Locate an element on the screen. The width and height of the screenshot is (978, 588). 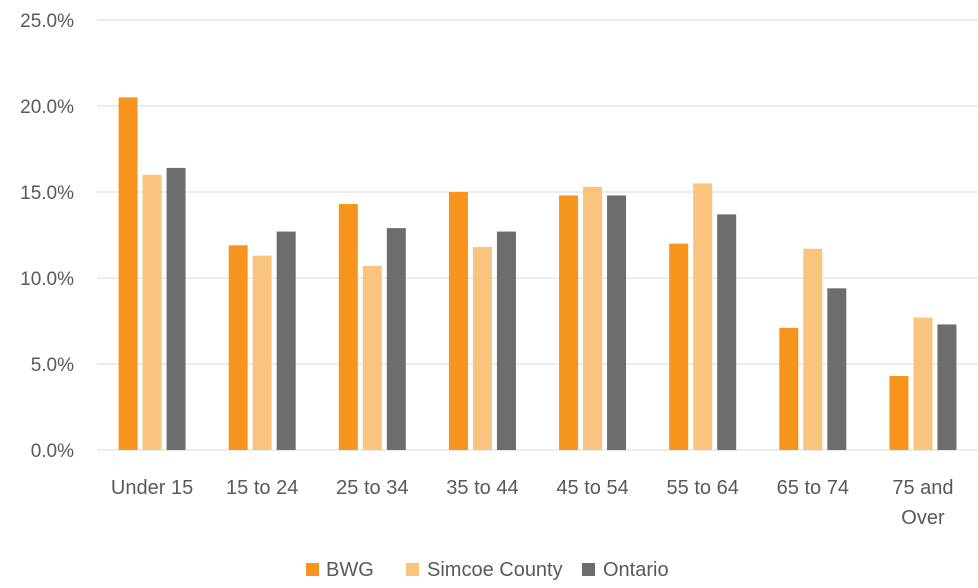
x-category-label-line: Under 15 is located at coordinates (152, 488).